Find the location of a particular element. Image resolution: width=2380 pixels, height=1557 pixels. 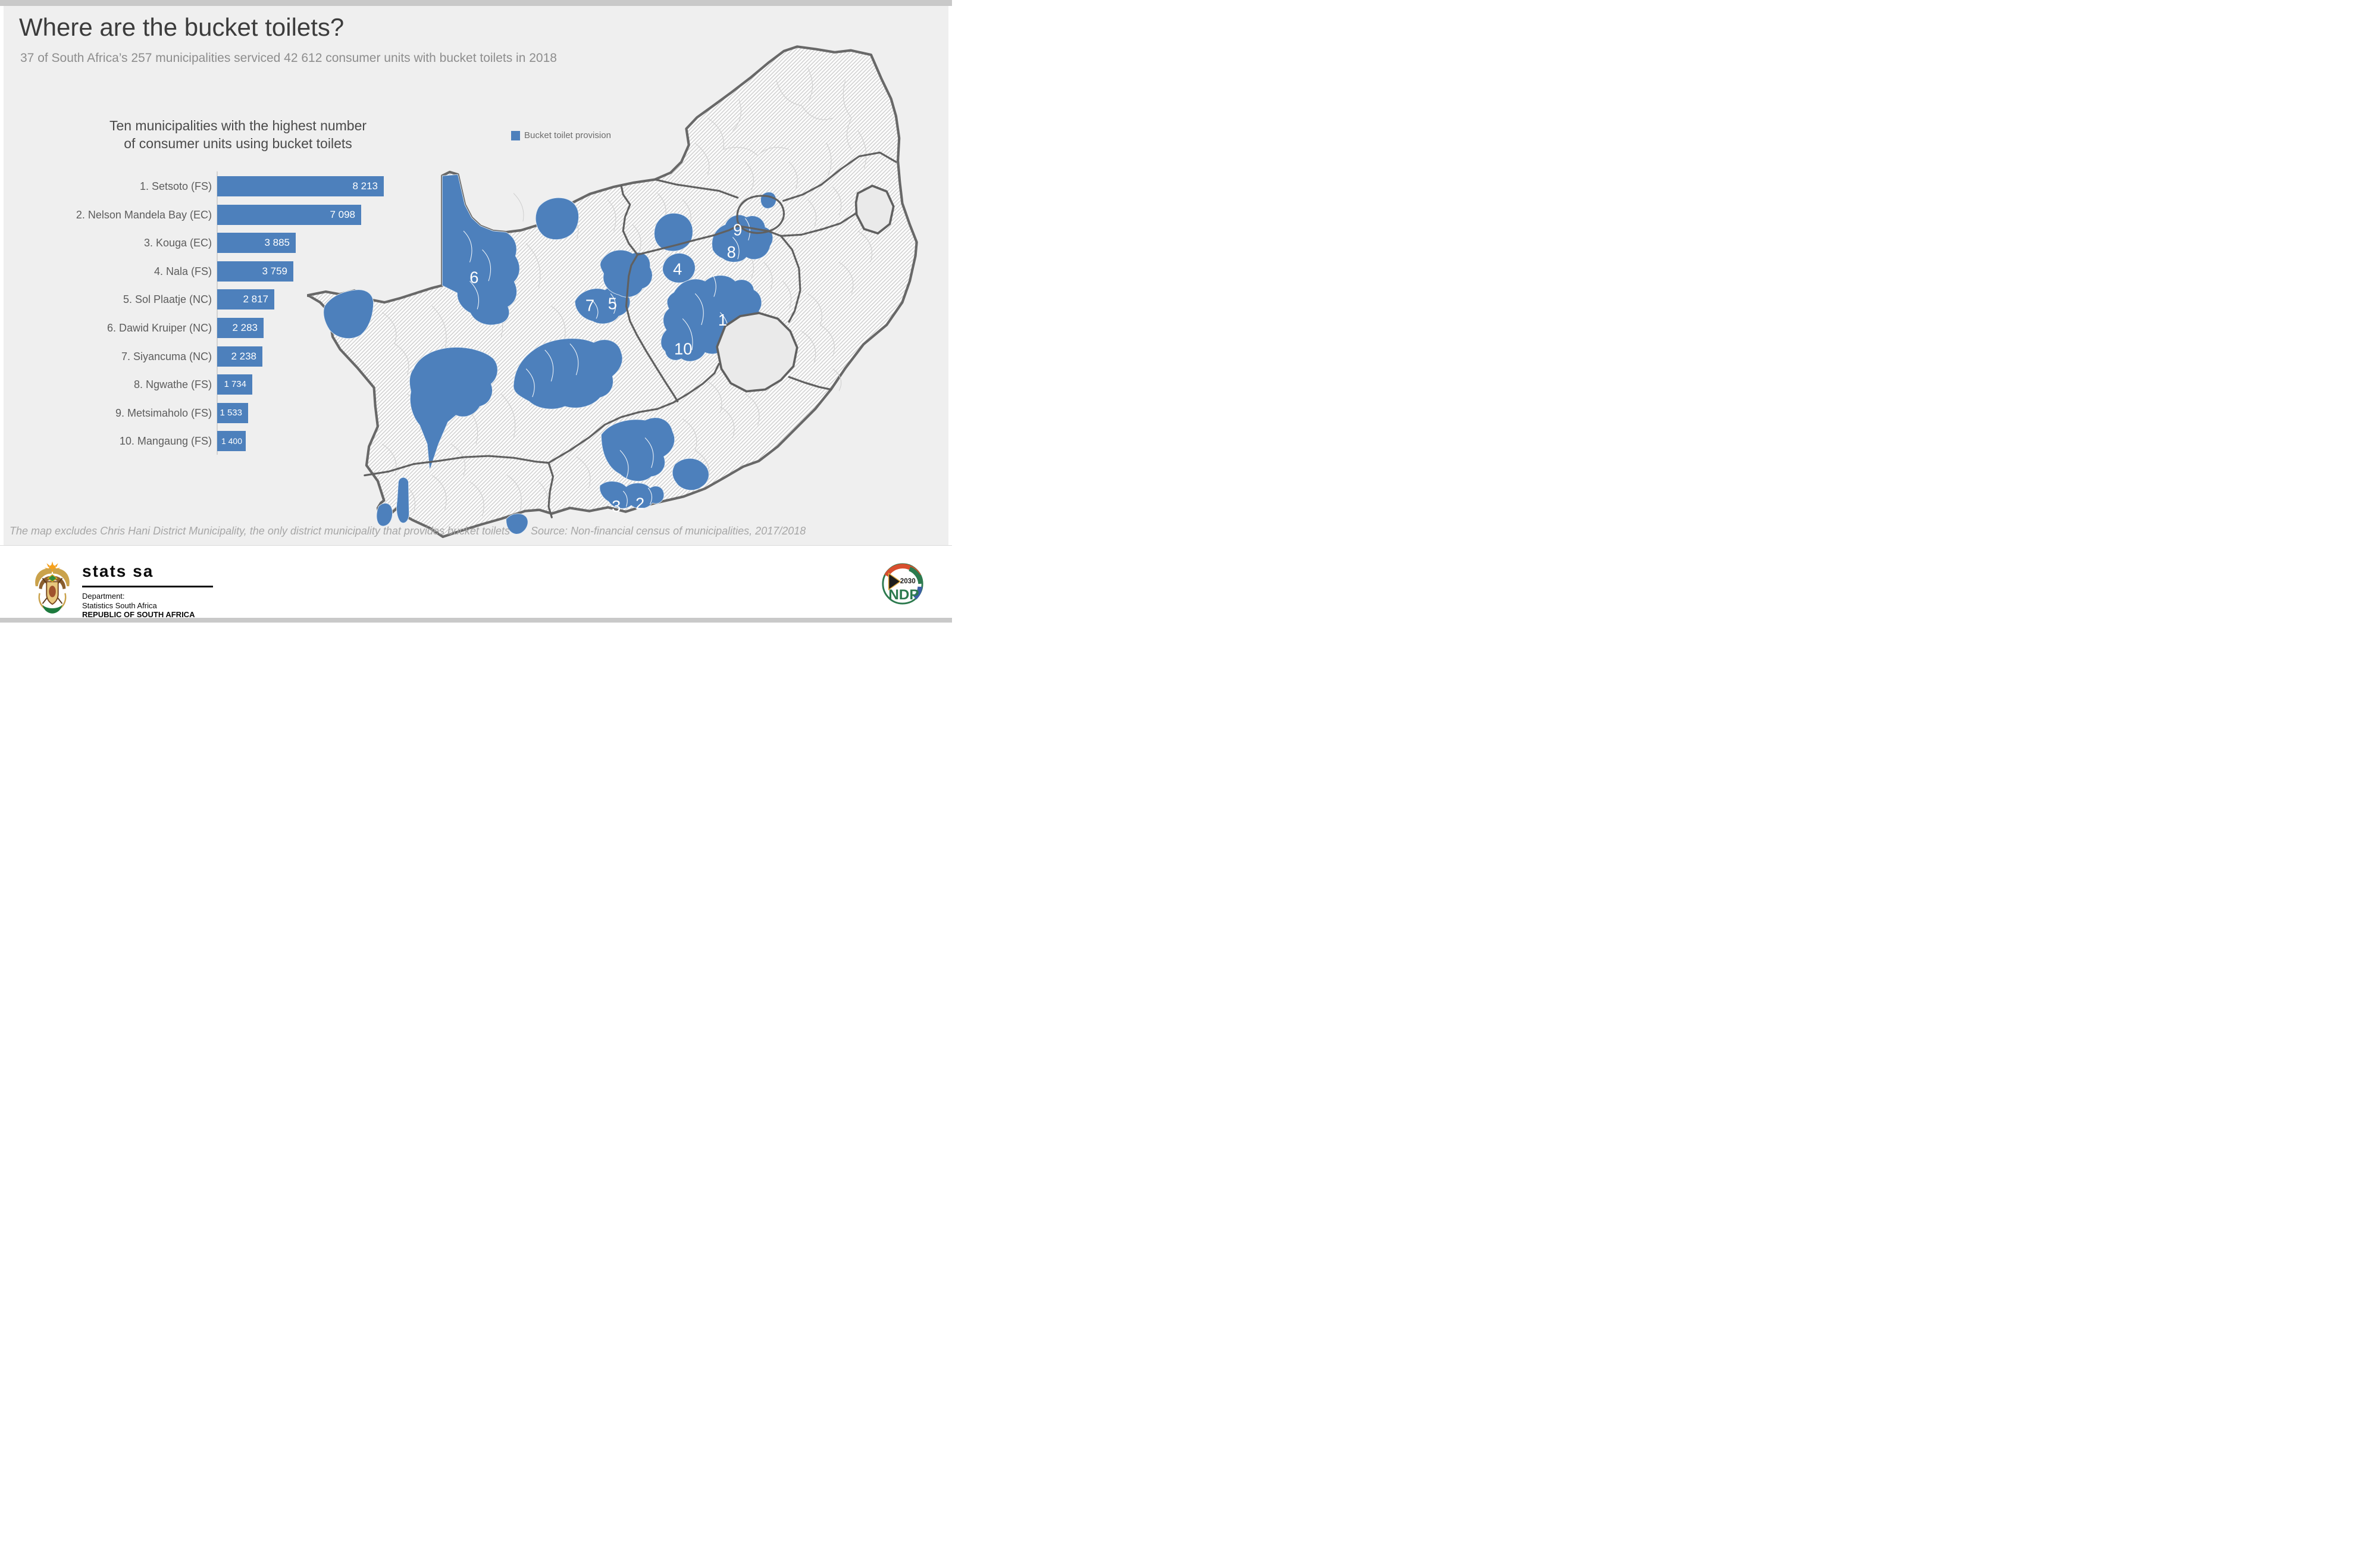

municipality-siyancuma-solplaatje is located at coordinates (602, 305).